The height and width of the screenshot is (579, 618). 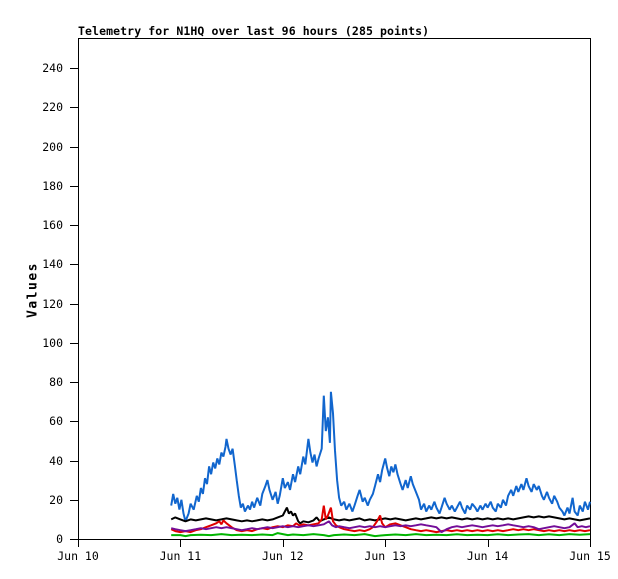 I want to click on x-tick-label: Jun 14, so click(x=487, y=556).